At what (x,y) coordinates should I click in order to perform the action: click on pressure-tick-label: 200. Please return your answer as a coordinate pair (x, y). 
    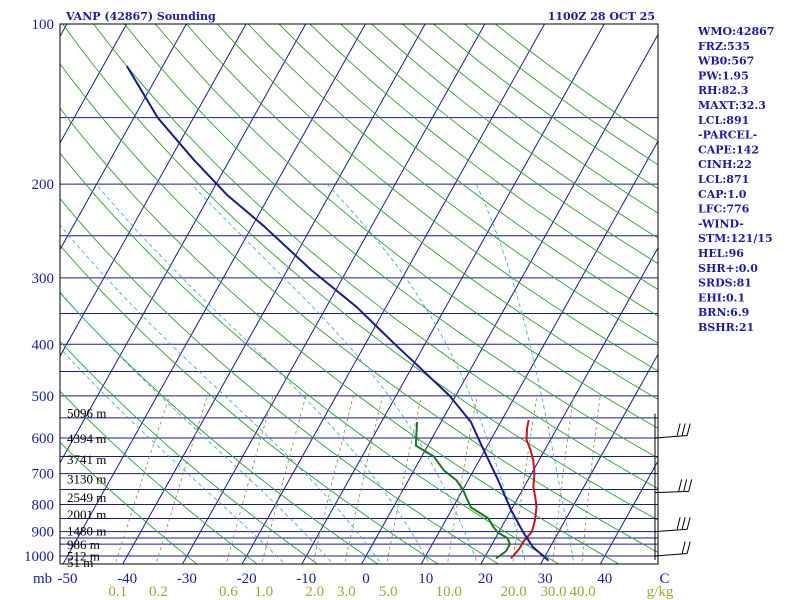
    Looking at the image, I should click on (43, 185).